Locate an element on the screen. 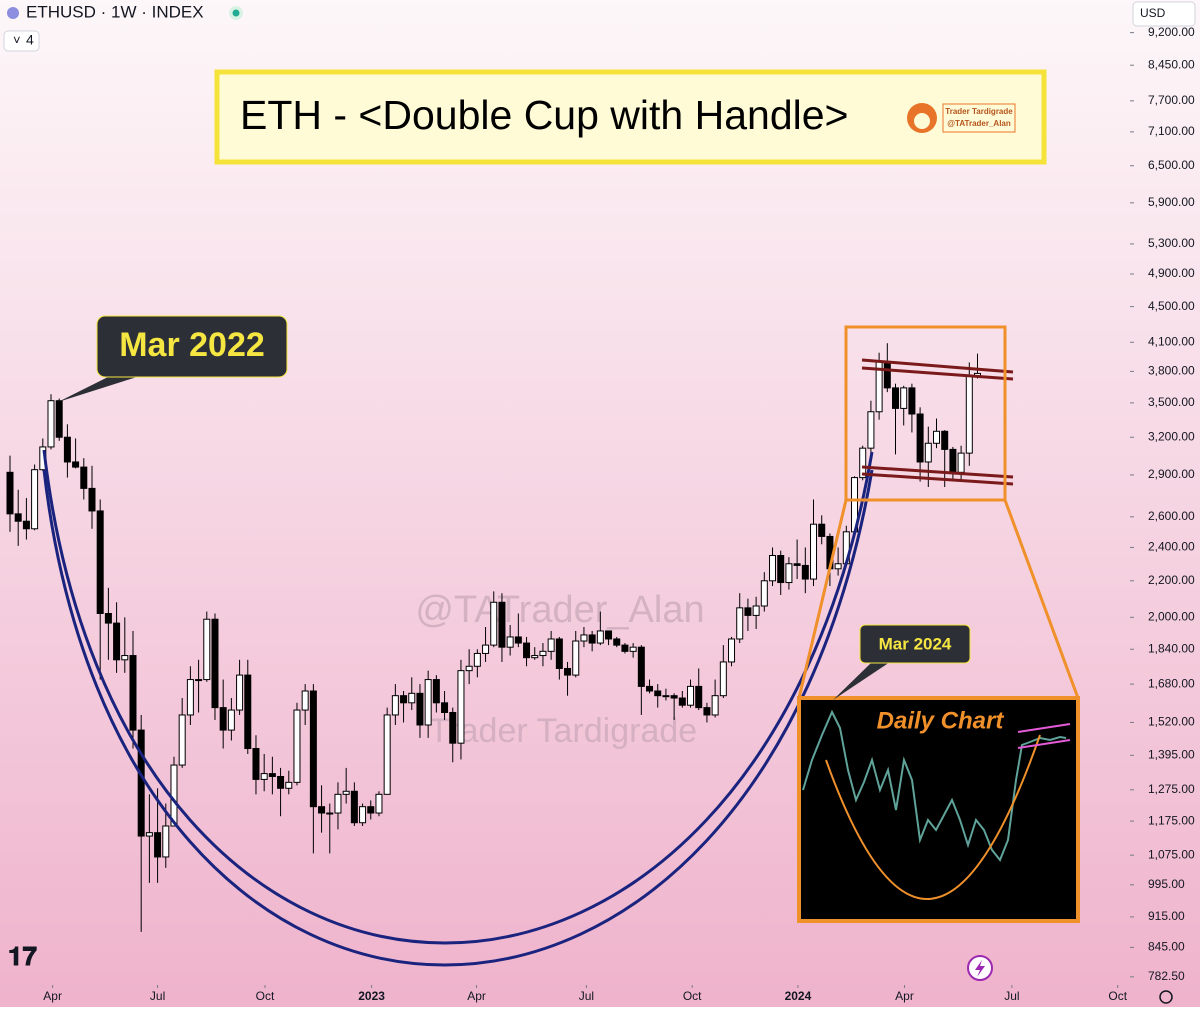 This screenshot has width=1200, height=1012. logo-handle: @TATrader_Alan is located at coordinates (979, 123).